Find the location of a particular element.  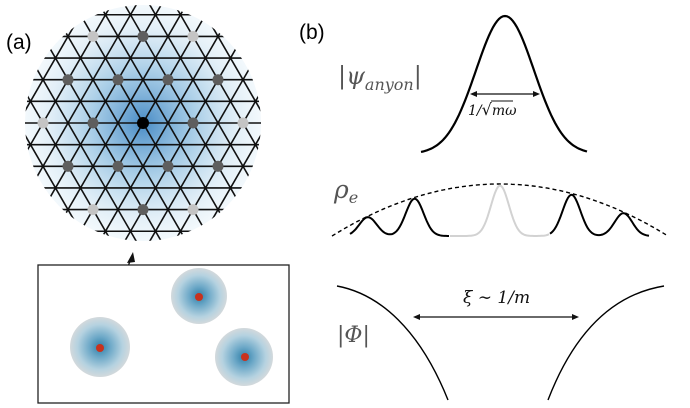

psi-anyon-plot: |ψanyon| 1/√mω is located at coordinates (463, 83).